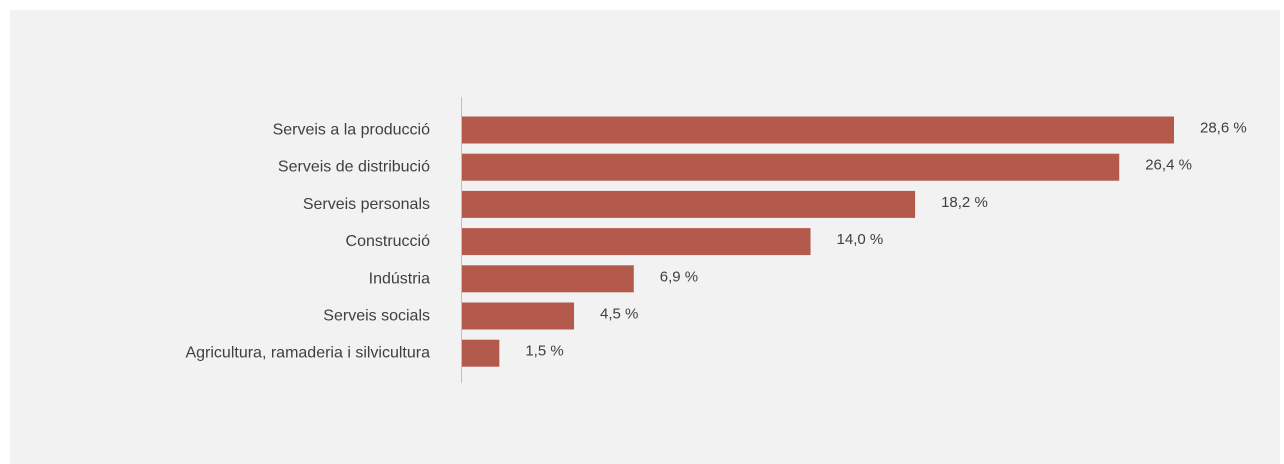 Image resolution: width=1284 pixels, height=464 pixels. I want to click on value-label: 1,5 %, so click(544, 351).